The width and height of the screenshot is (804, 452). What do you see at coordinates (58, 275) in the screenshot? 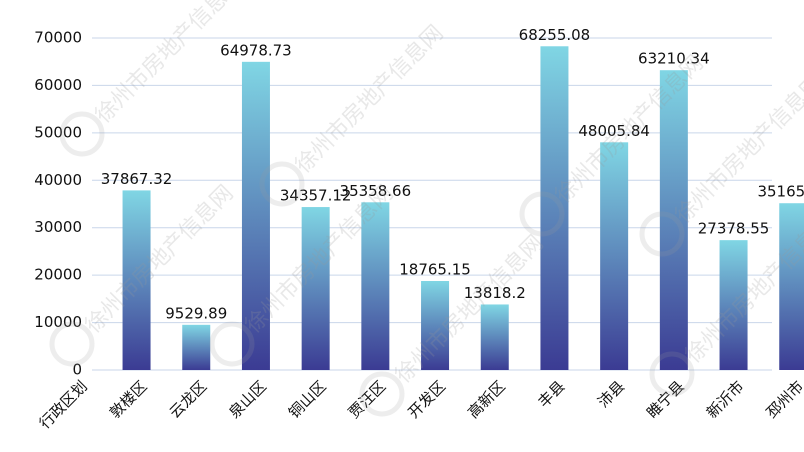
I see `y-tick-label: 20000` at bounding box center [58, 275].